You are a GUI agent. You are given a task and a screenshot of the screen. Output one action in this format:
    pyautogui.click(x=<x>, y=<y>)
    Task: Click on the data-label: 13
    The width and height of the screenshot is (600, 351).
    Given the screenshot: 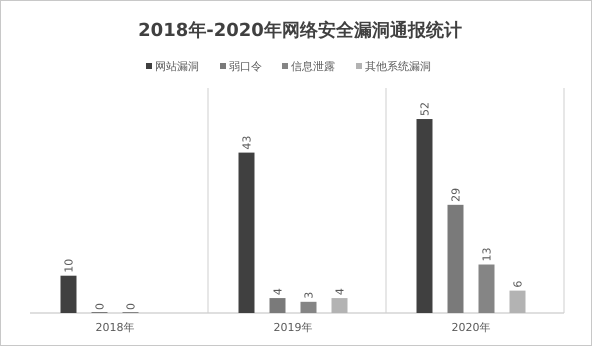 What is the action you would take?
    pyautogui.click(x=487, y=255)
    